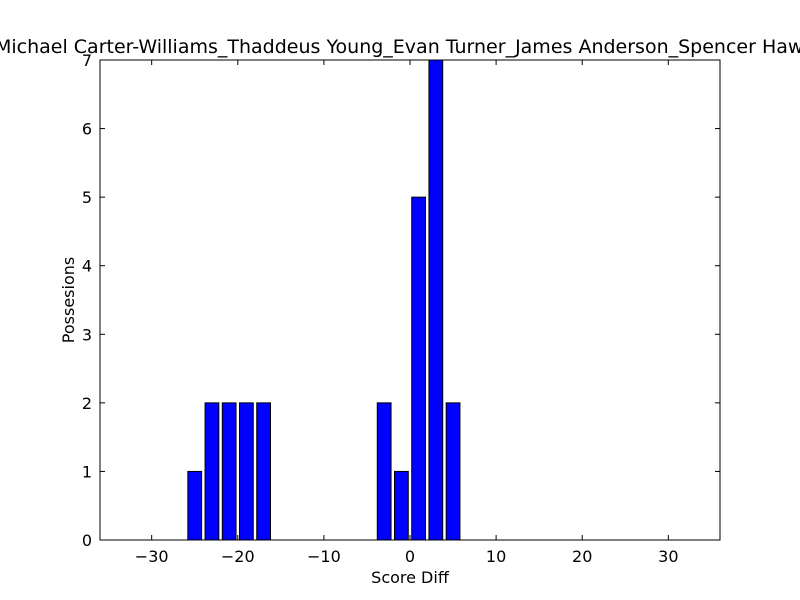 The image size is (800, 600). What do you see at coordinates (87, 540) in the screenshot?
I see `y-tick-label: 0` at bounding box center [87, 540].